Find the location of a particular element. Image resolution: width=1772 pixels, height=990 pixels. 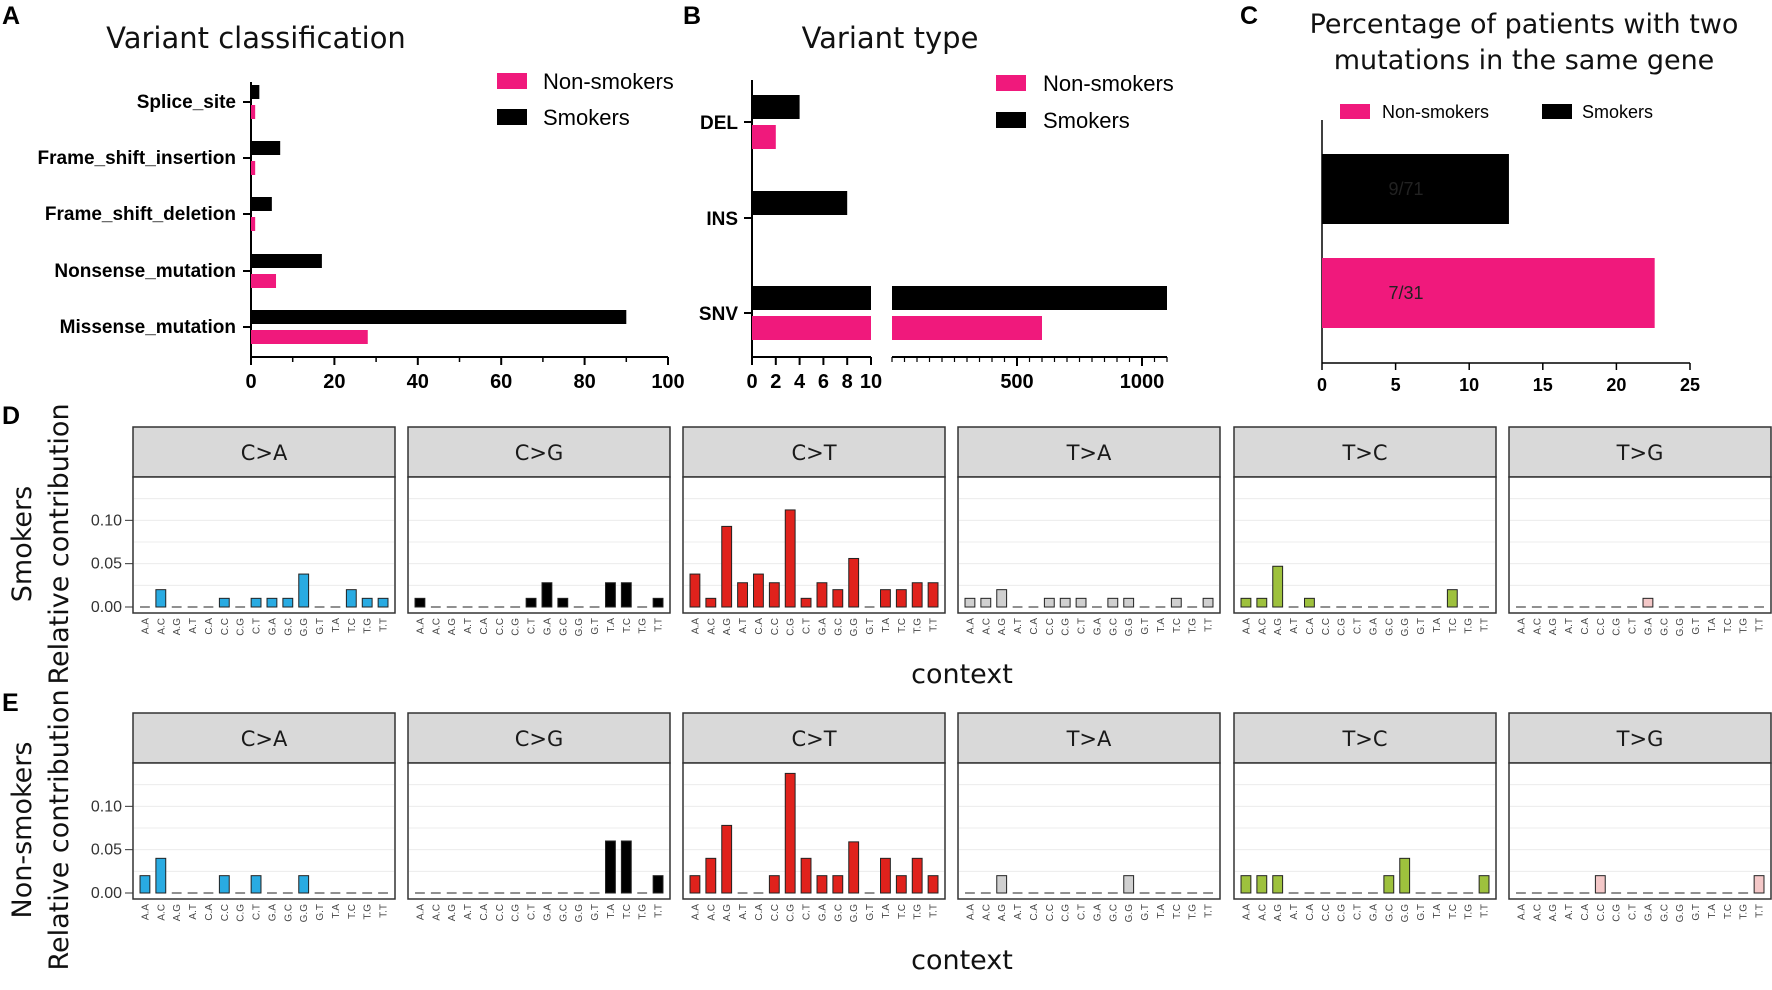

chart-b-x-tick-label: 0 is located at coordinates (751, 382).